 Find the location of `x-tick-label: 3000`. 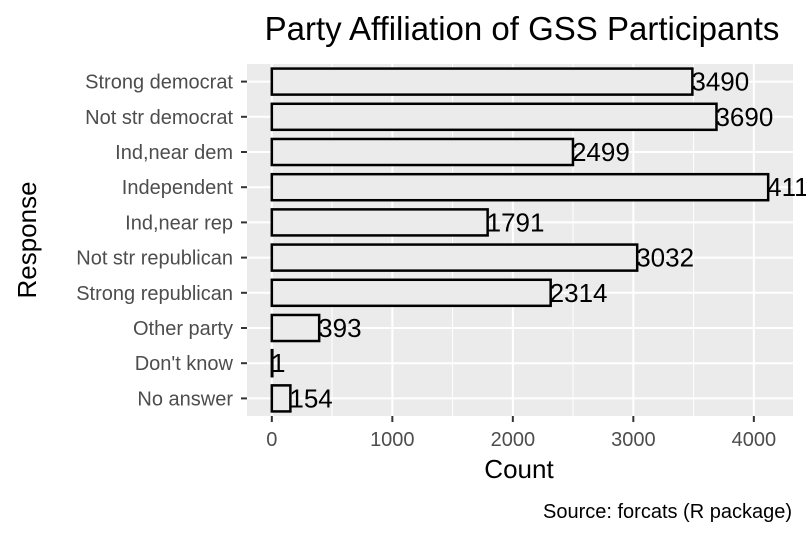

x-tick-label: 3000 is located at coordinates (633, 440).